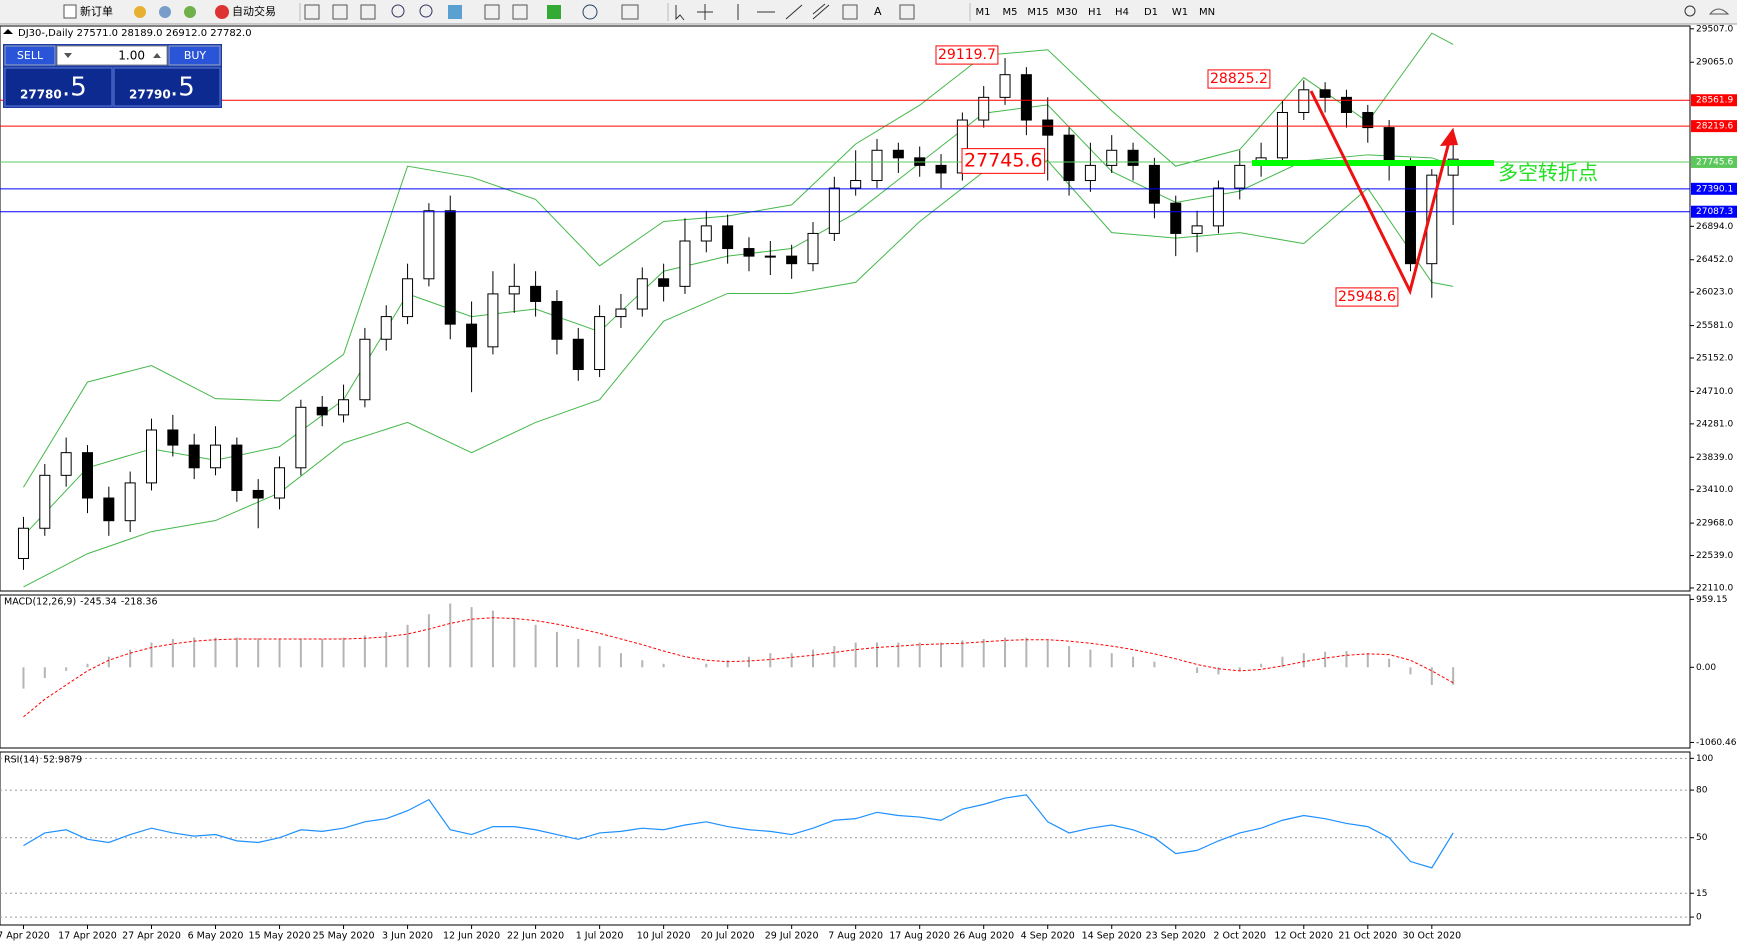 This screenshot has width=1737, height=943. What do you see at coordinates (1303, 936) in the screenshot?
I see `x-tick-label: 12 Oct 2020` at bounding box center [1303, 936].